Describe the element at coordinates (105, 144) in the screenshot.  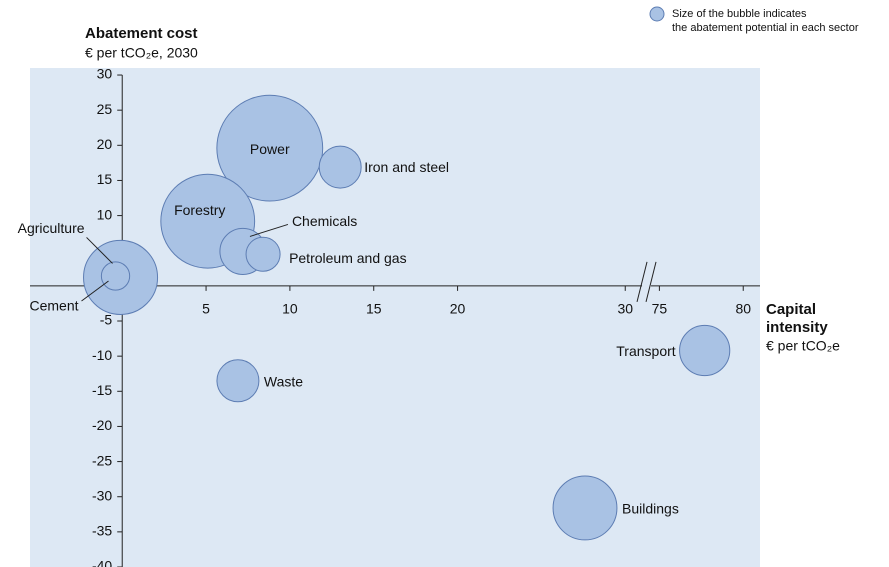
I see `y-tick-label: 20` at that location.